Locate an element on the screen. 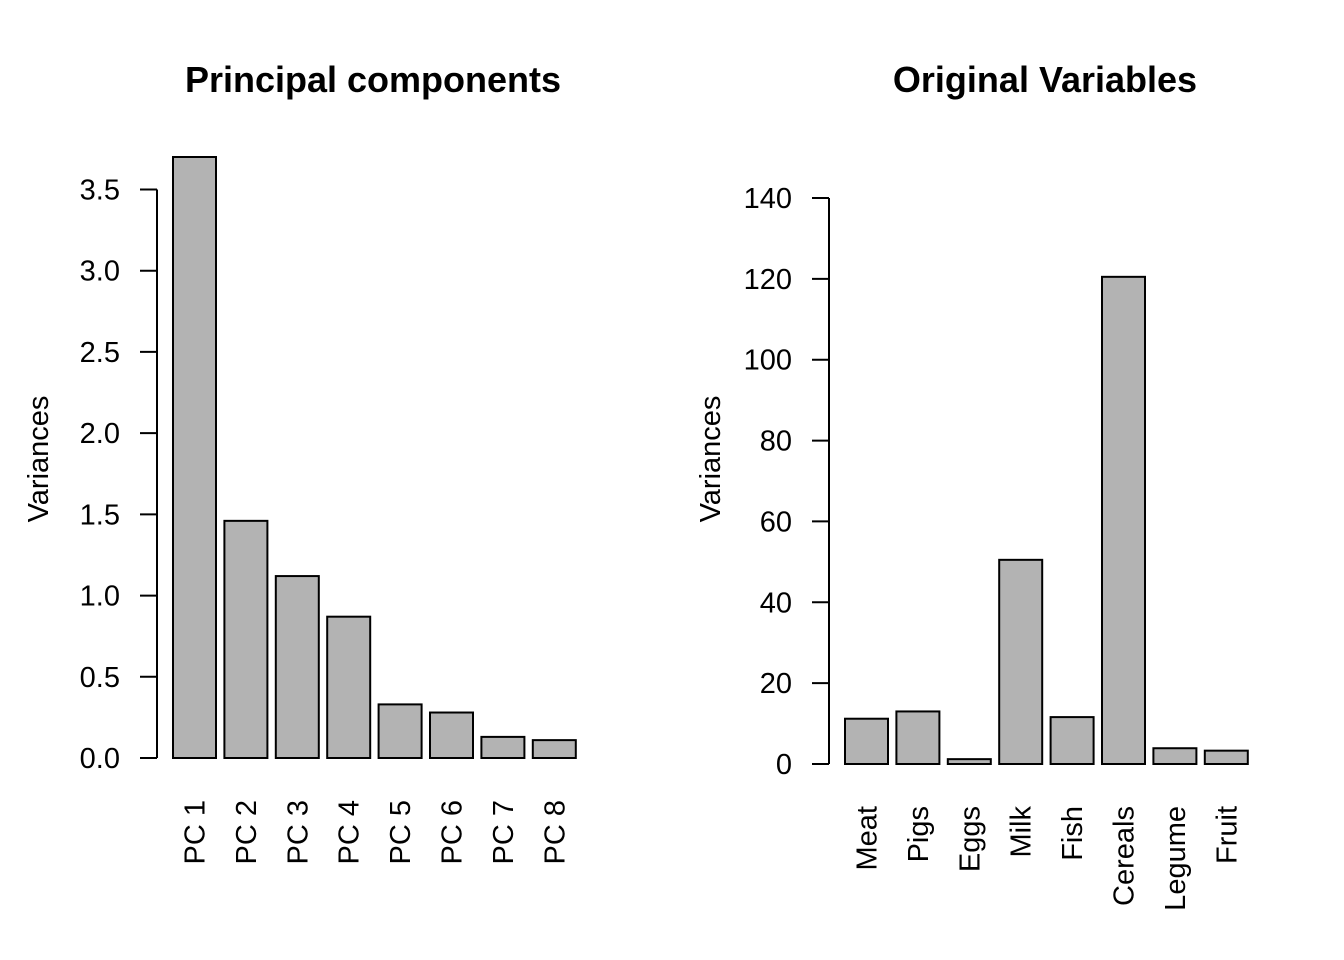 The height and width of the screenshot is (960, 1344). x-tick-label: Meat is located at coordinates (868, 838).